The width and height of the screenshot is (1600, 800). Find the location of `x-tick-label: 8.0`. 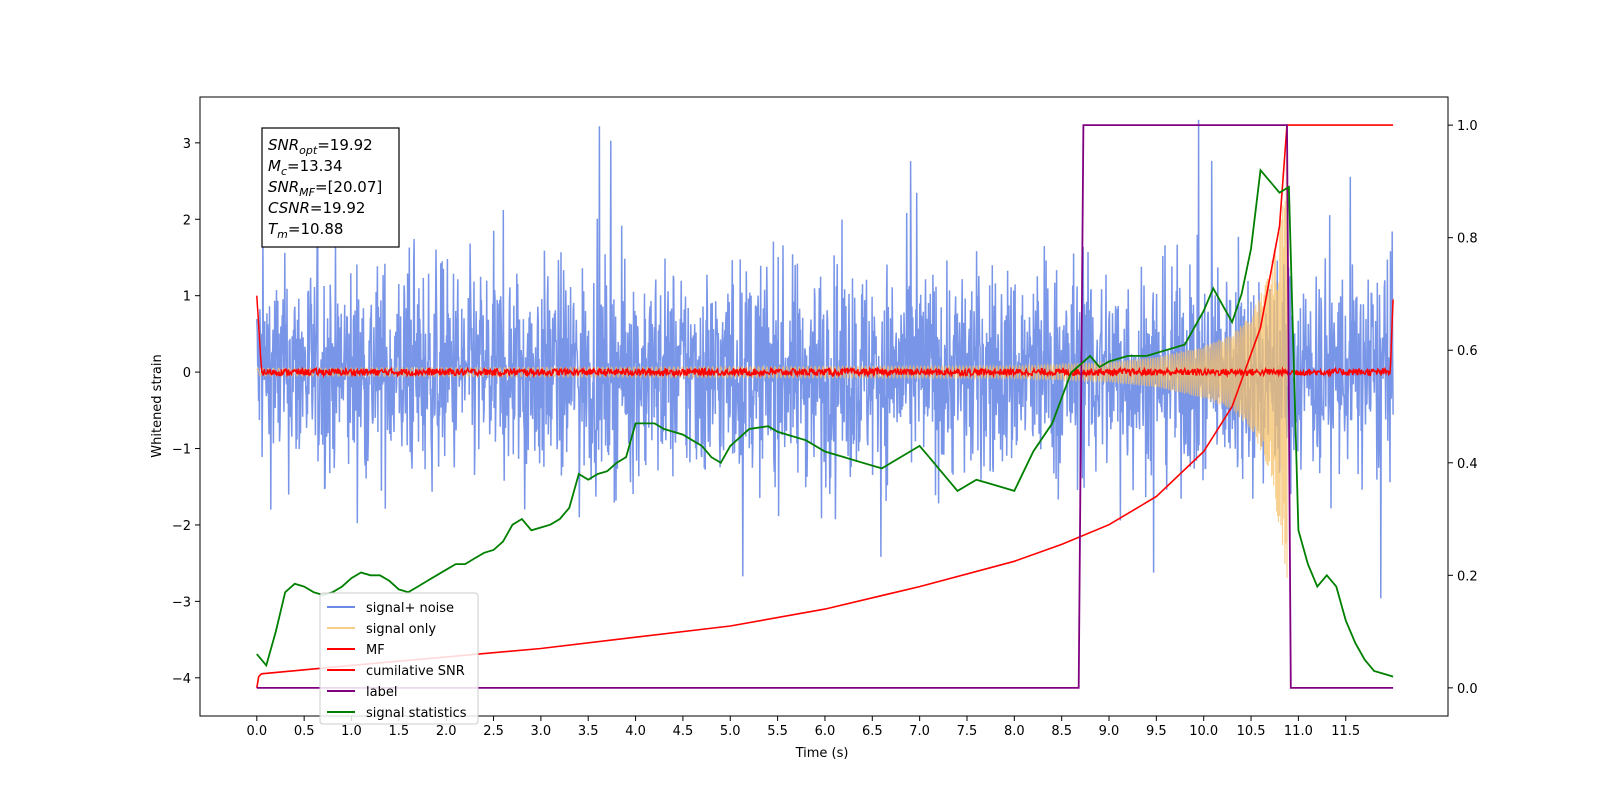

x-tick-label: 8.0 is located at coordinates (1014, 731).